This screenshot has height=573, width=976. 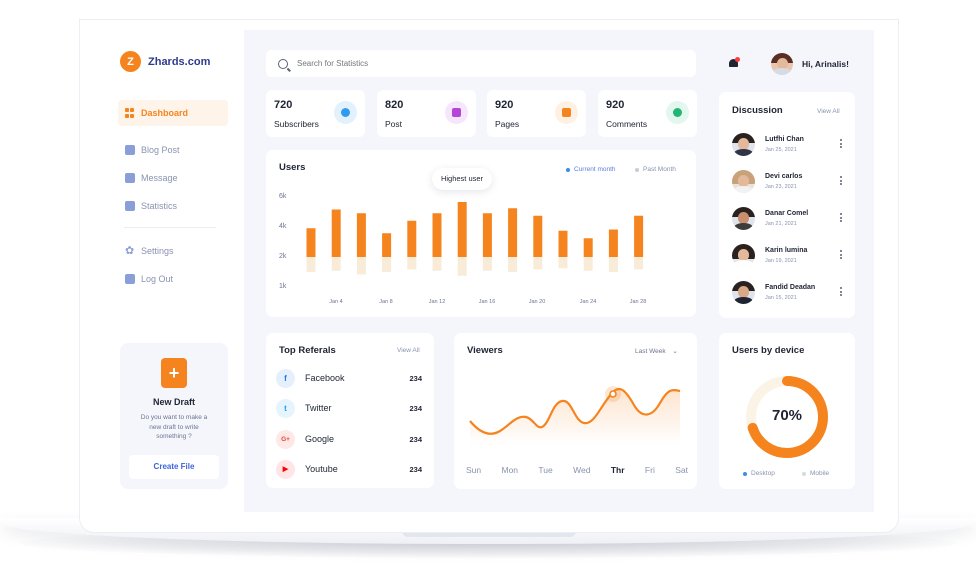 I want to click on legend-mobile: Mobile, so click(x=815, y=473).